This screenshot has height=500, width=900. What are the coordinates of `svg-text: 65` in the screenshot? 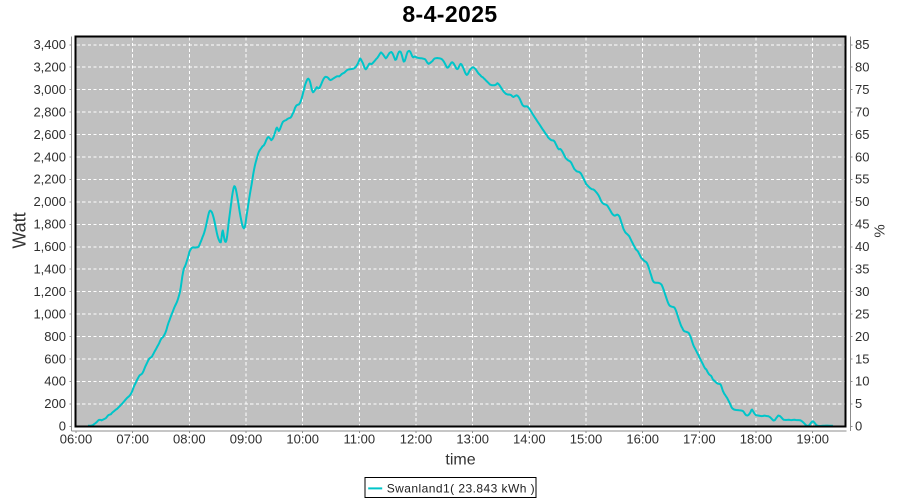 It's located at (862, 134).